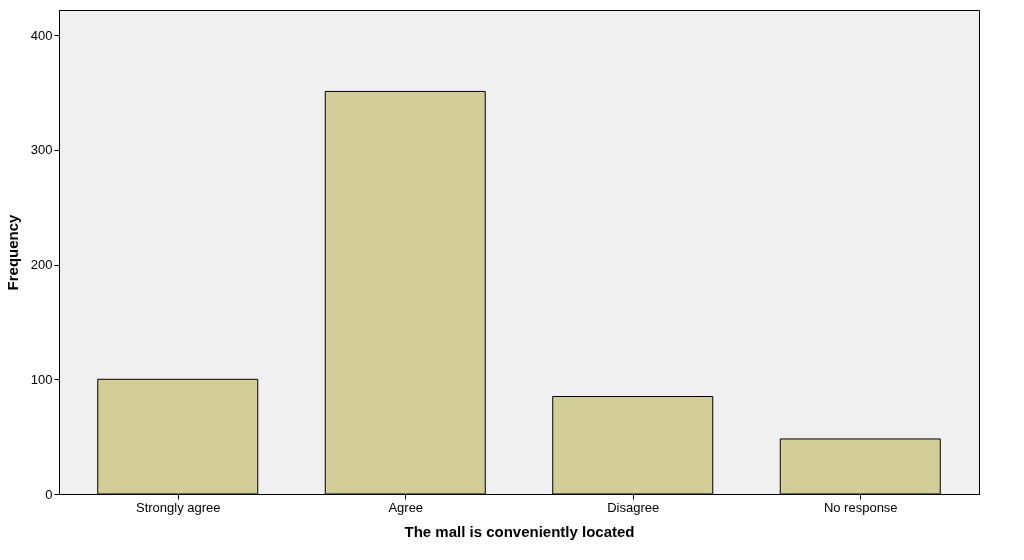  What do you see at coordinates (633, 507) in the screenshot?
I see `x-tick-label: Disagree` at bounding box center [633, 507].